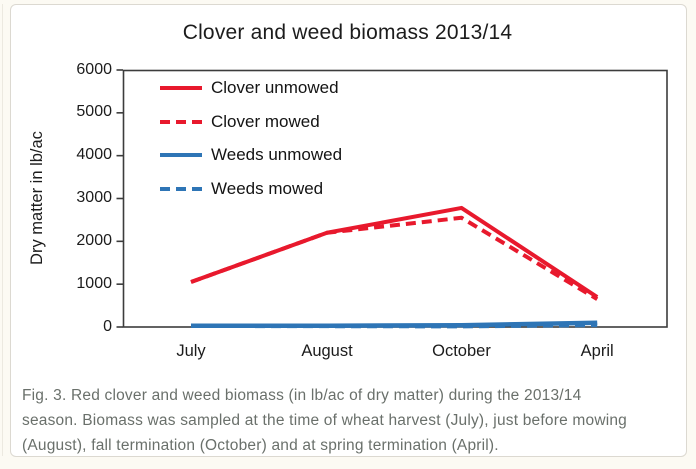  I want to click on series-line-clover-mowed, so click(394, 258).